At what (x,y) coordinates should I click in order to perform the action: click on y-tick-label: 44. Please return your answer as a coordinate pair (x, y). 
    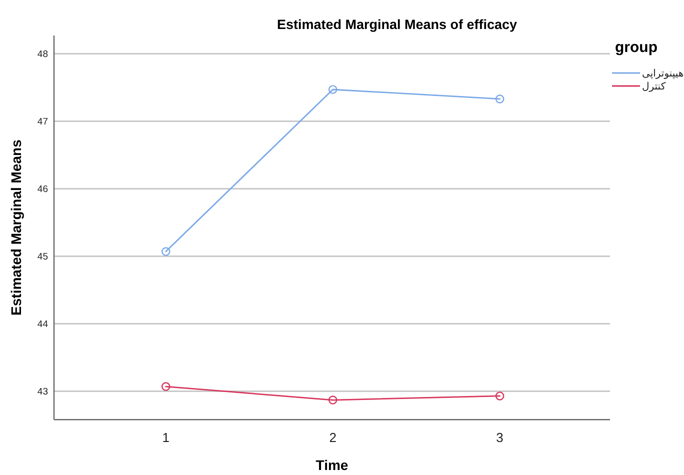
    Looking at the image, I should click on (42, 324).